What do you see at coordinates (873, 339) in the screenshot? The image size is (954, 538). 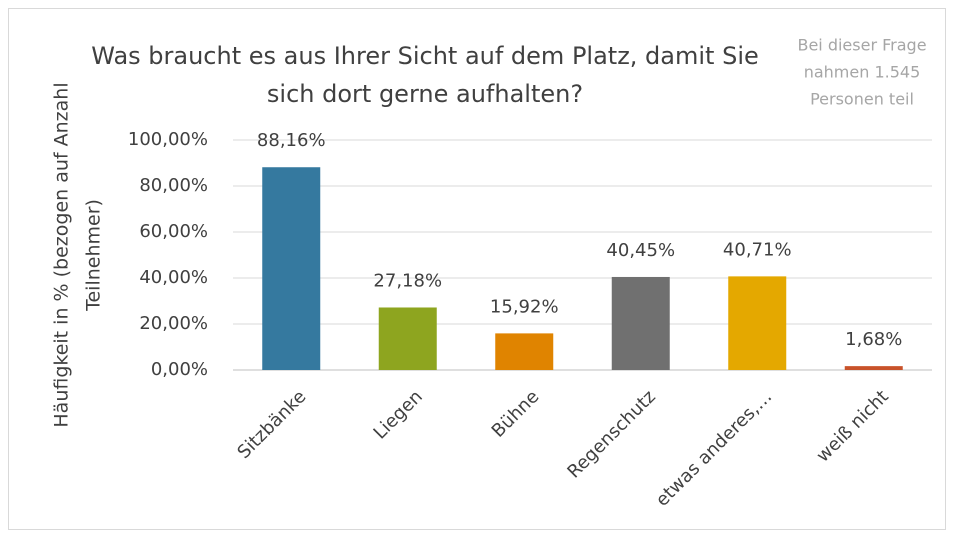 I see `value-label: 1,68%` at bounding box center [873, 339].